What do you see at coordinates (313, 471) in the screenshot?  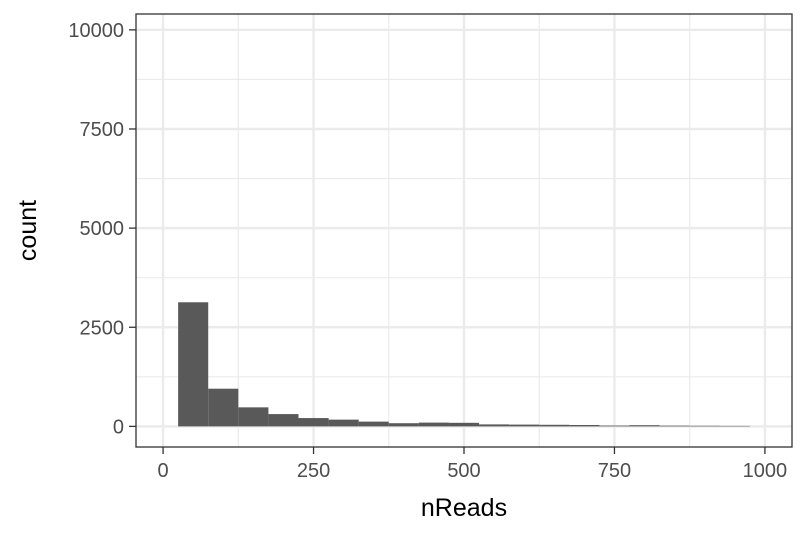 I see `x-tick-label: 250` at bounding box center [313, 471].